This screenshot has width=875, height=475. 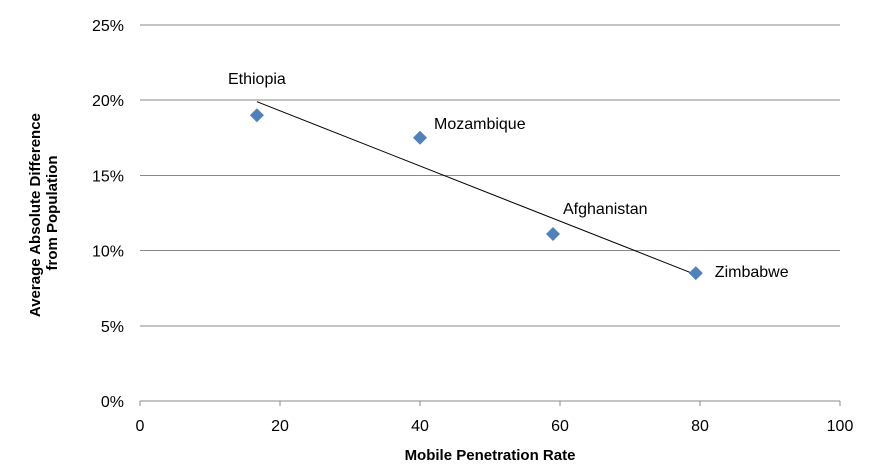 I want to click on y-axis-title-line-2: from Population, so click(x=52, y=213).